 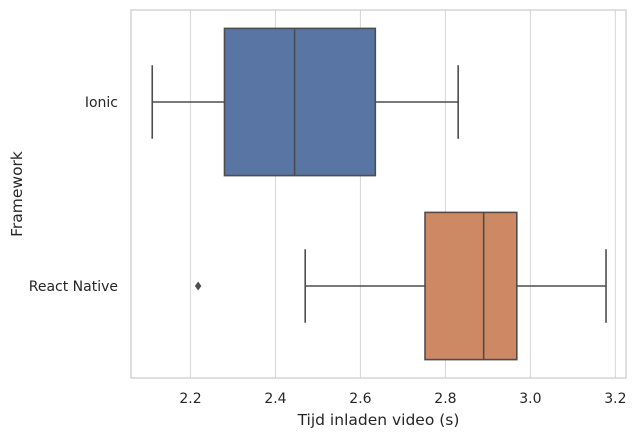 I want to click on x-tick-label: 3.2, so click(x=615, y=399).